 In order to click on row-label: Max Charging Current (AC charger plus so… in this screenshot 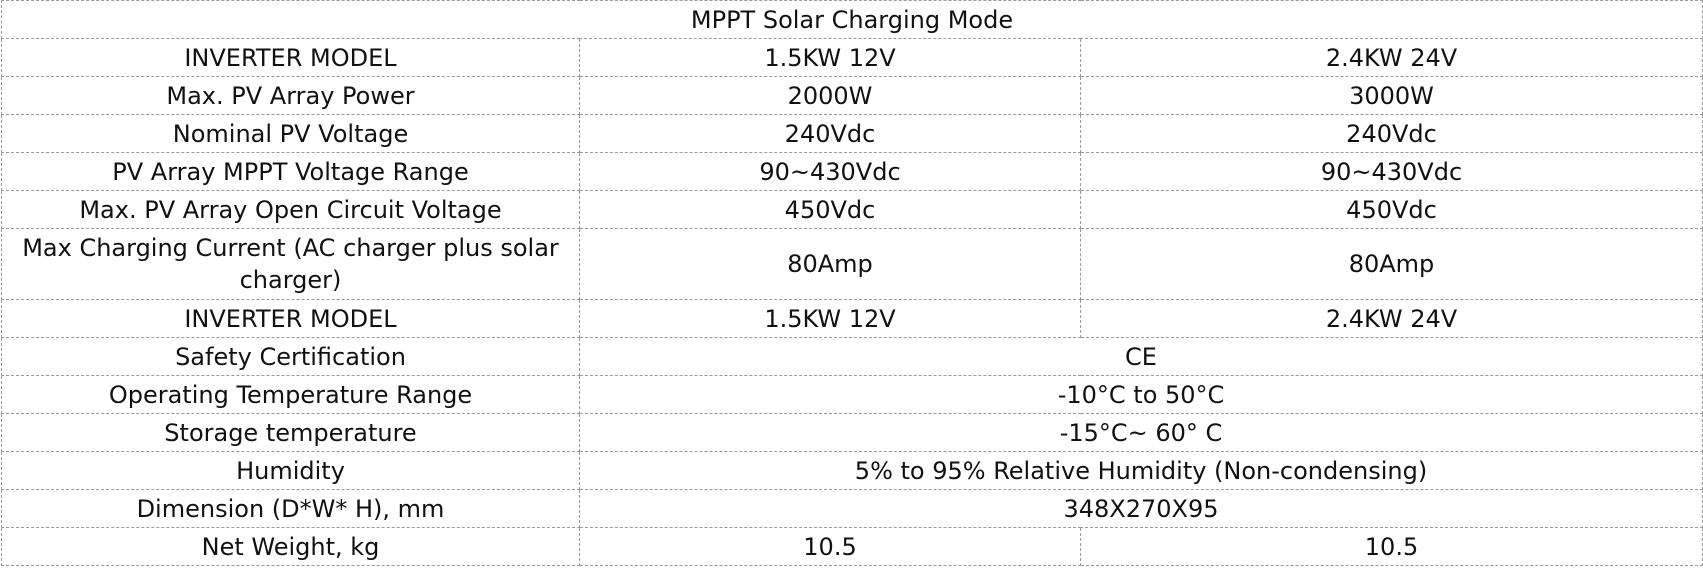, I will do `click(290, 264)`.